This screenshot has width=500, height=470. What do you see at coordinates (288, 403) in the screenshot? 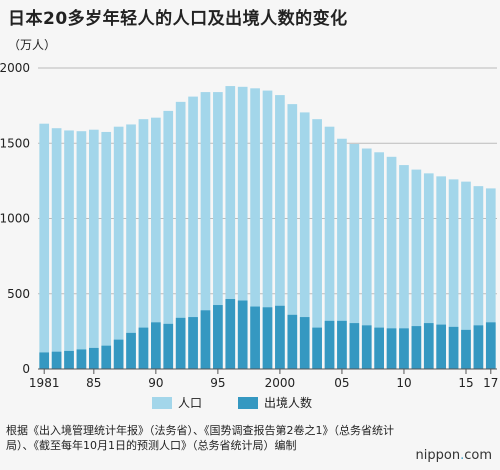
I see `legend-label-departures: 出境人数` at bounding box center [288, 403].